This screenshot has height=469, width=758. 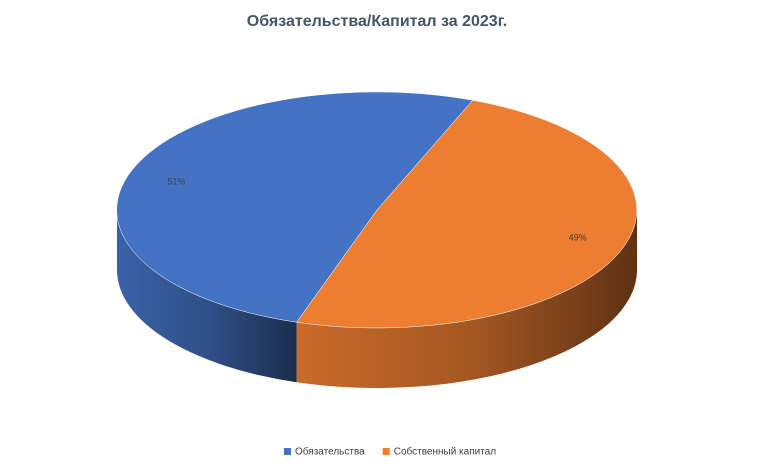 I want to click on legend-label: Собственный капитал, so click(x=445, y=452).